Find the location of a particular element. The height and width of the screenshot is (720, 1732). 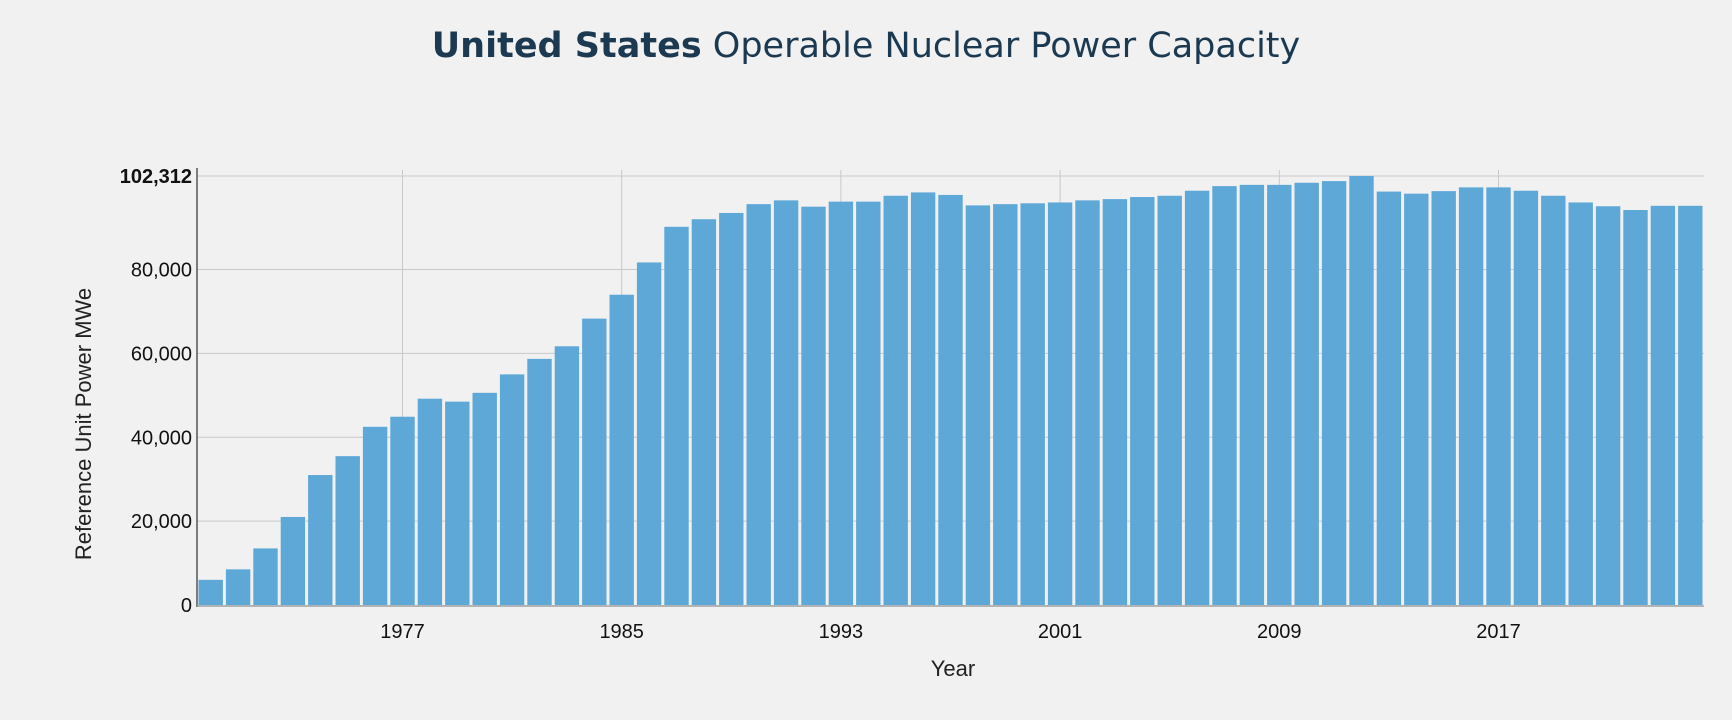

bar-1986 is located at coordinates (649, 433).